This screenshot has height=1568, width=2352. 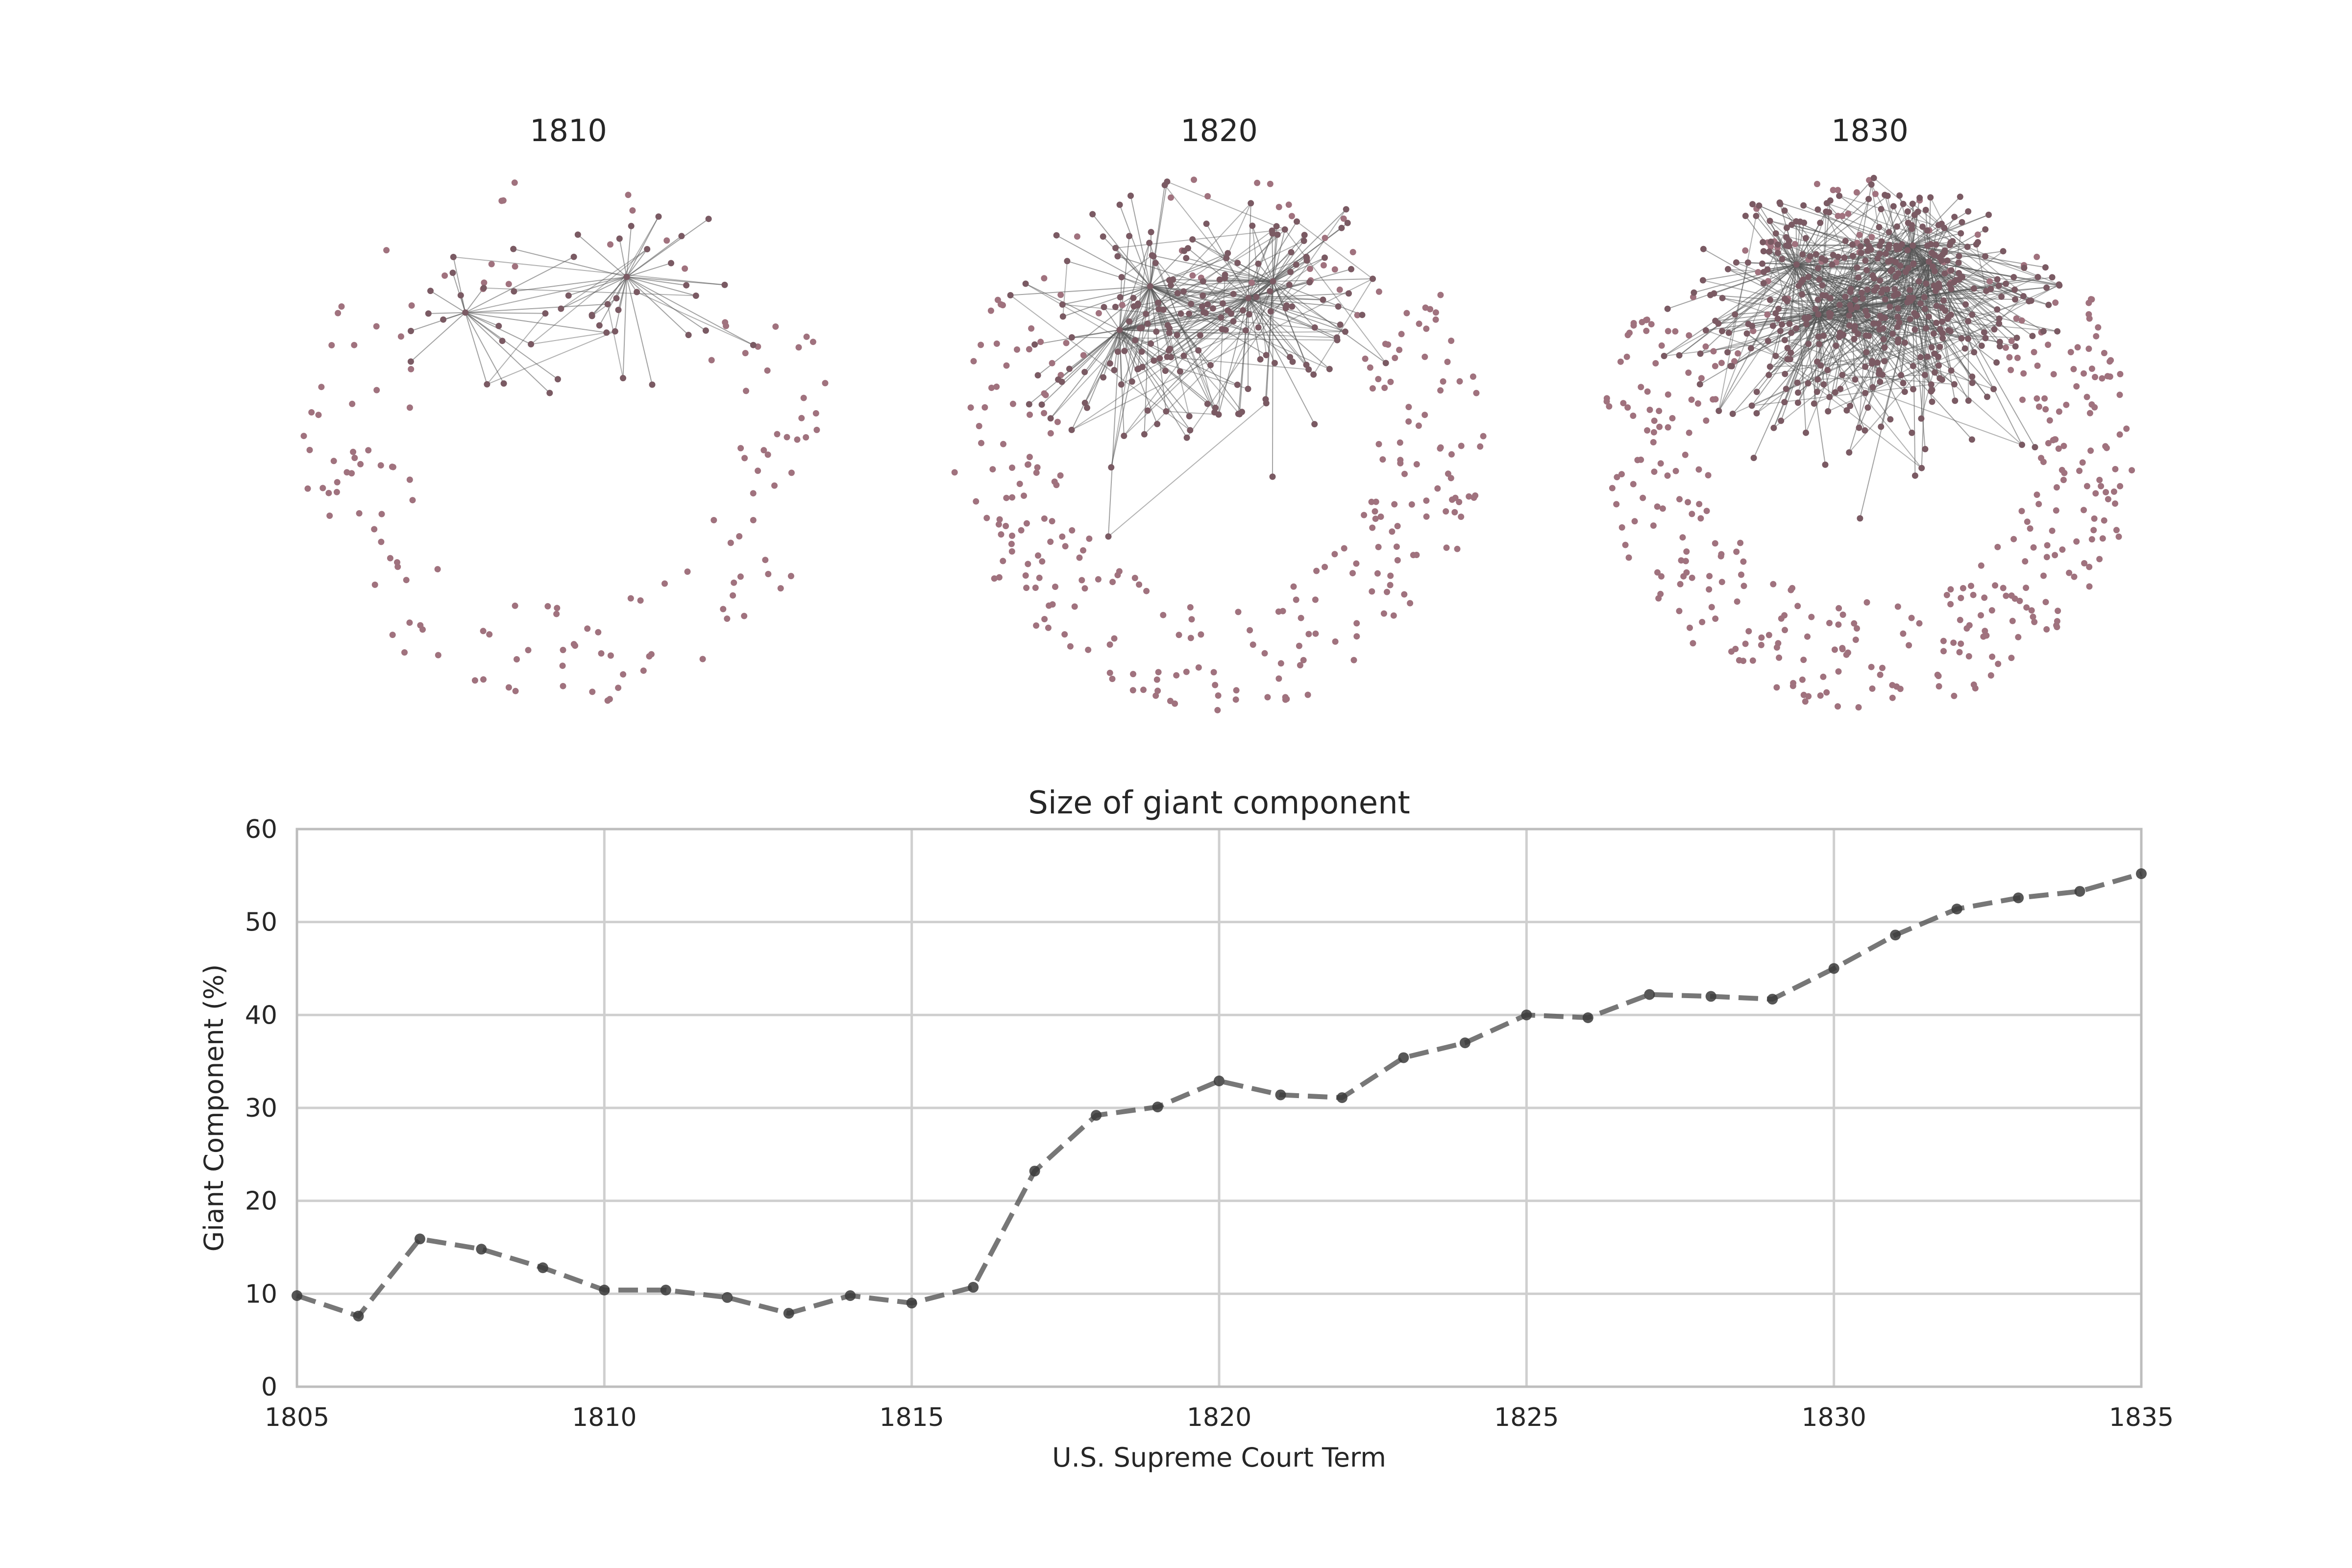 I want to click on y-tick-label: 0, so click(x=269, y=1387).